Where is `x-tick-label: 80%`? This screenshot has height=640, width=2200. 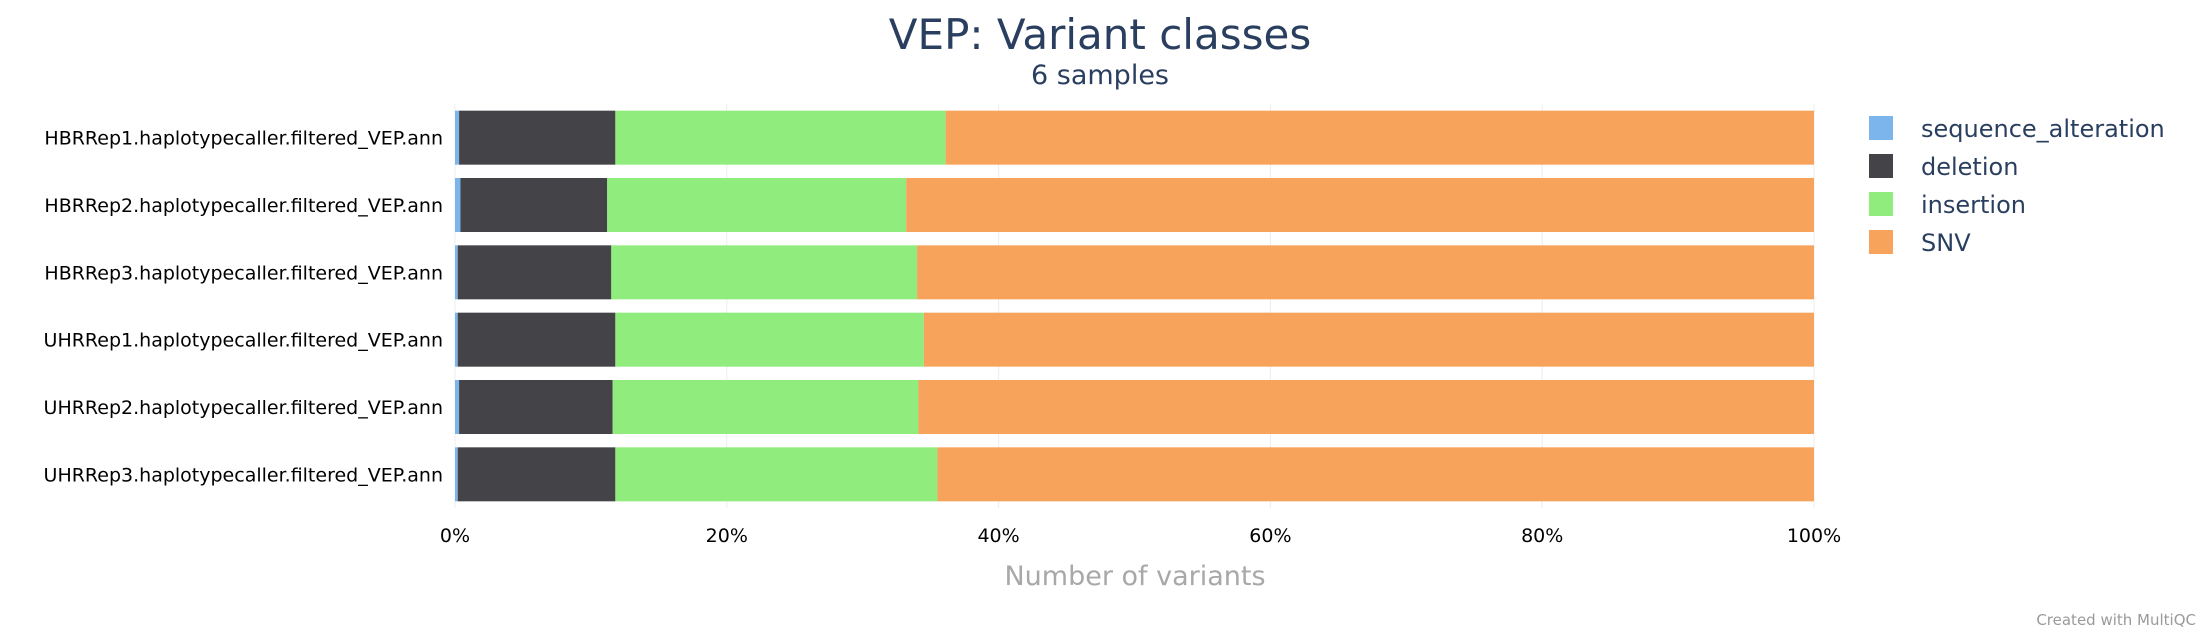 x-tick-label: 80% is located at coordinates (1542, 536).